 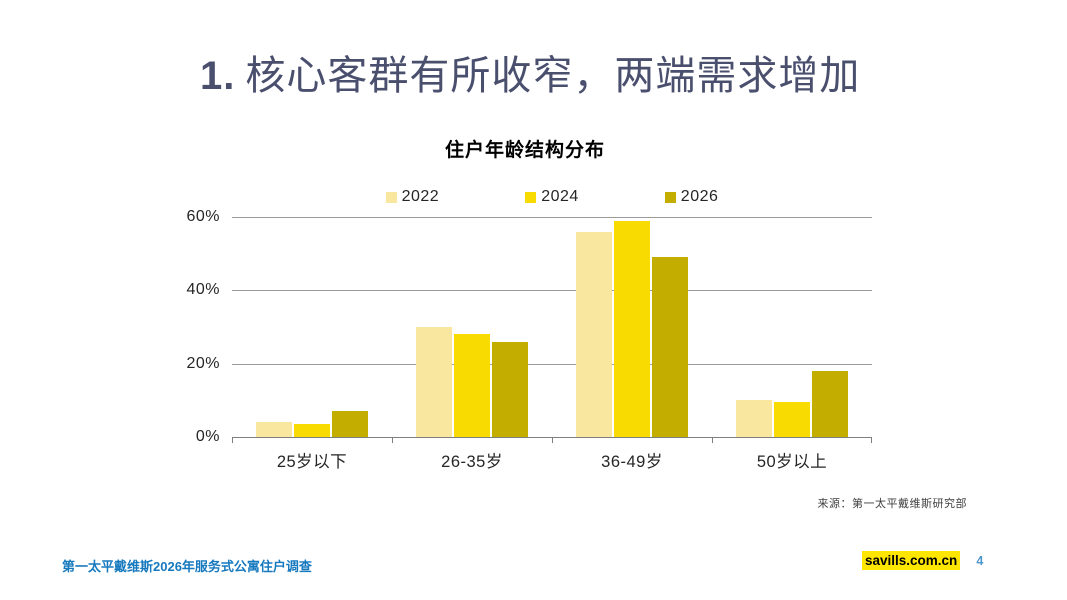 What do you see at coordinates (312, 462) in the screenshot?
I see `x-axis-label-0: 25岁以下` at bounding box center [312, 462].